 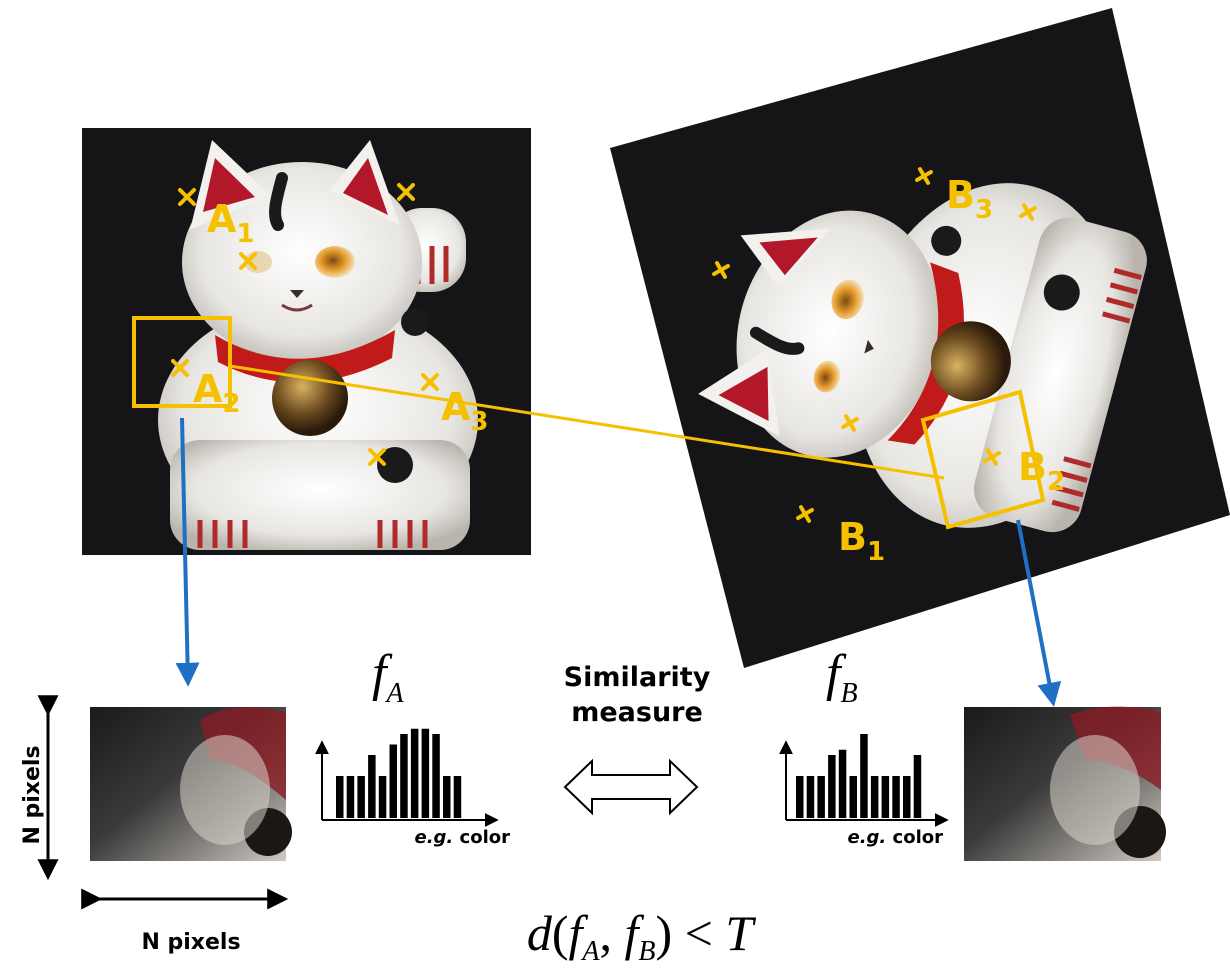 I want to click on cat-b-figure, so click(x=922, y=358).